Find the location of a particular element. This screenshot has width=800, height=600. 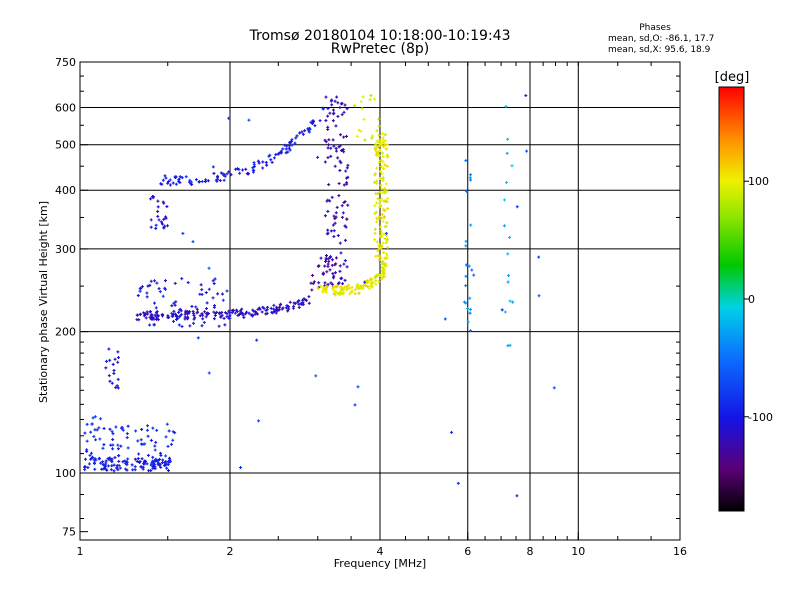

x-tick-label: 10 is located at coordinates (578, 551).